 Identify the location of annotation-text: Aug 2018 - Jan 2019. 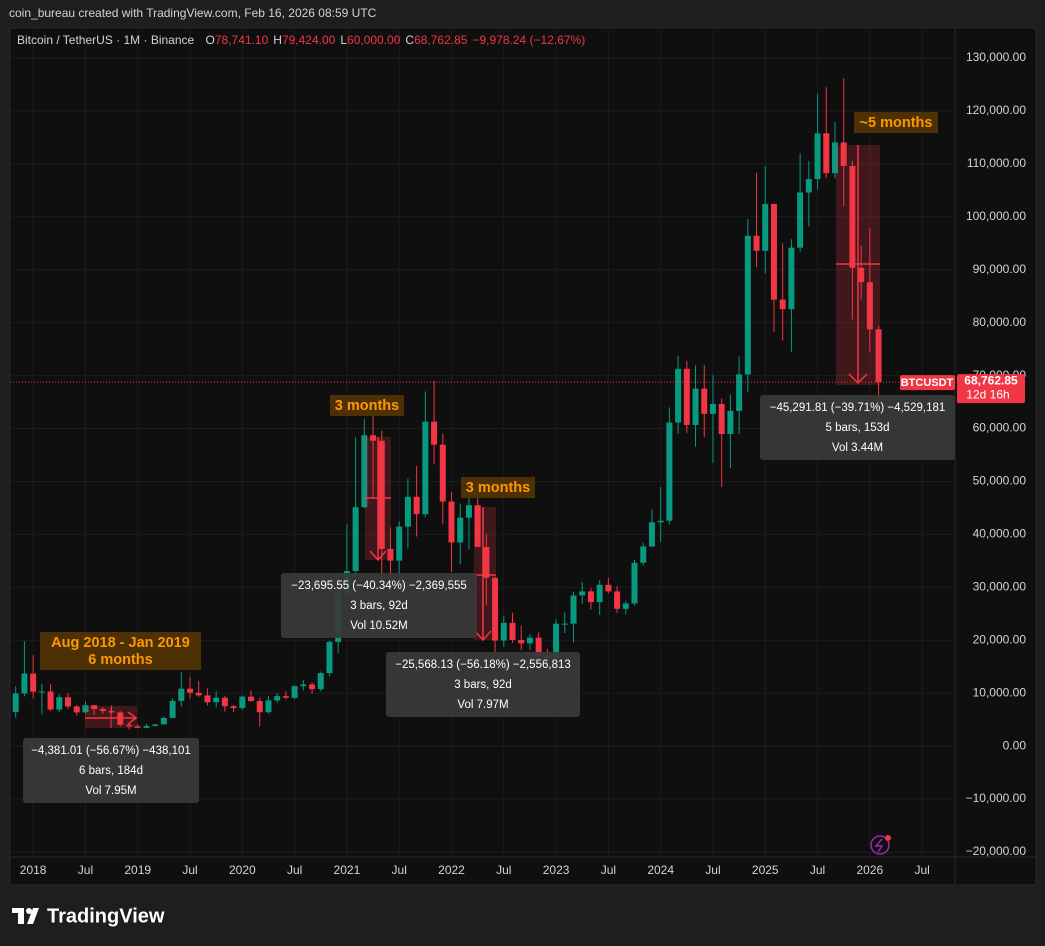
(120, 643).